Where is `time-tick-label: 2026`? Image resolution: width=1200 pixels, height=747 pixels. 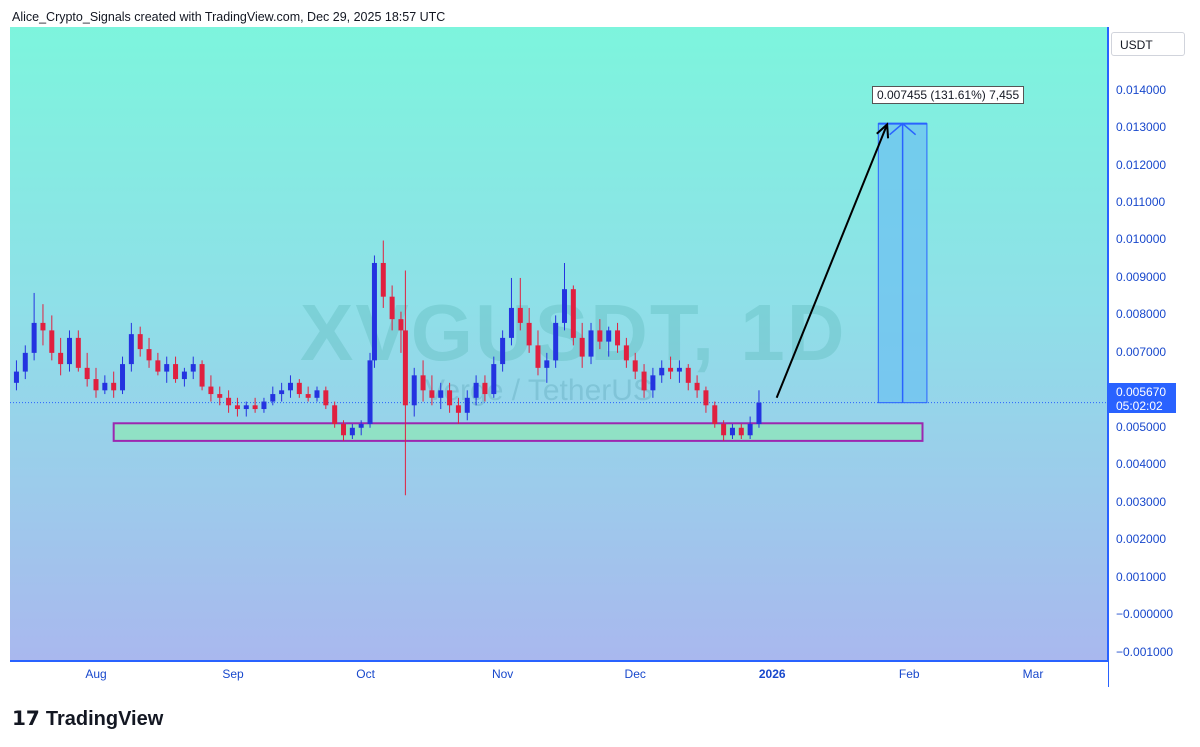
time-tick-label: 2026 is located at coordinates (772, 674).